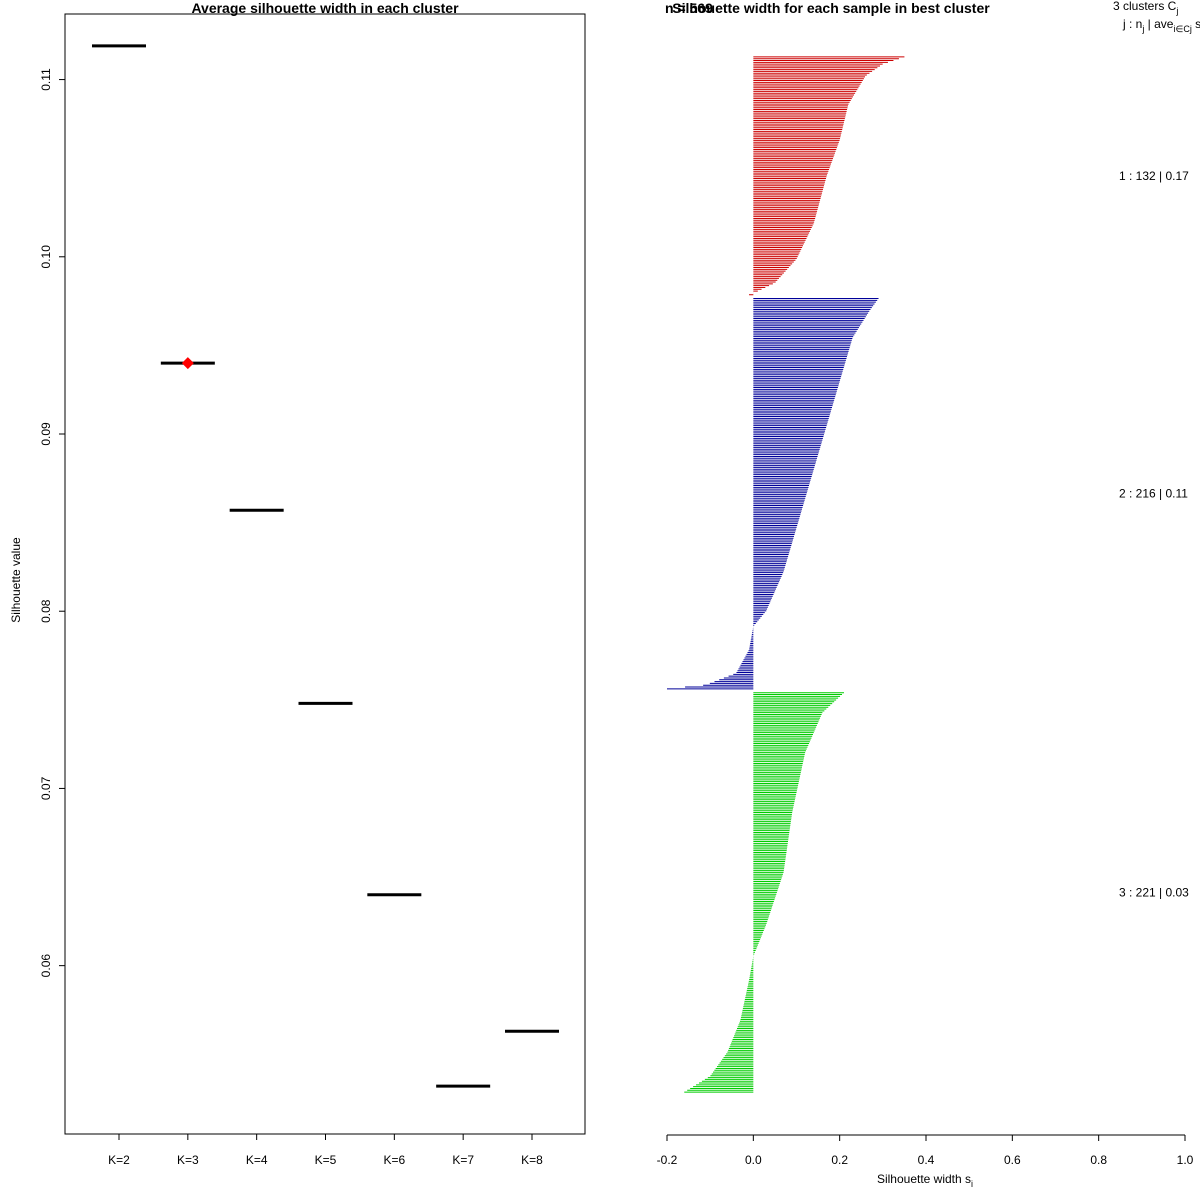  I want to click on right-x-tick-label: 0.6, so click(1012, 1160).